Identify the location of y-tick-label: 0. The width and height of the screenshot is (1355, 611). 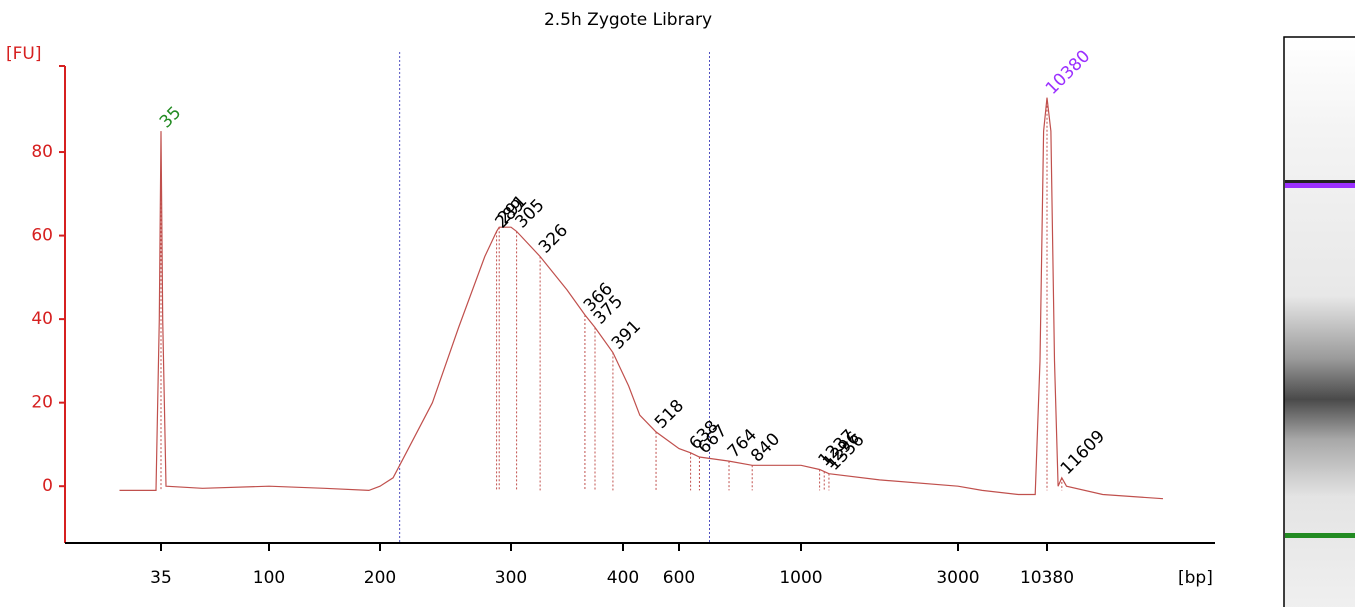
(47, 486).